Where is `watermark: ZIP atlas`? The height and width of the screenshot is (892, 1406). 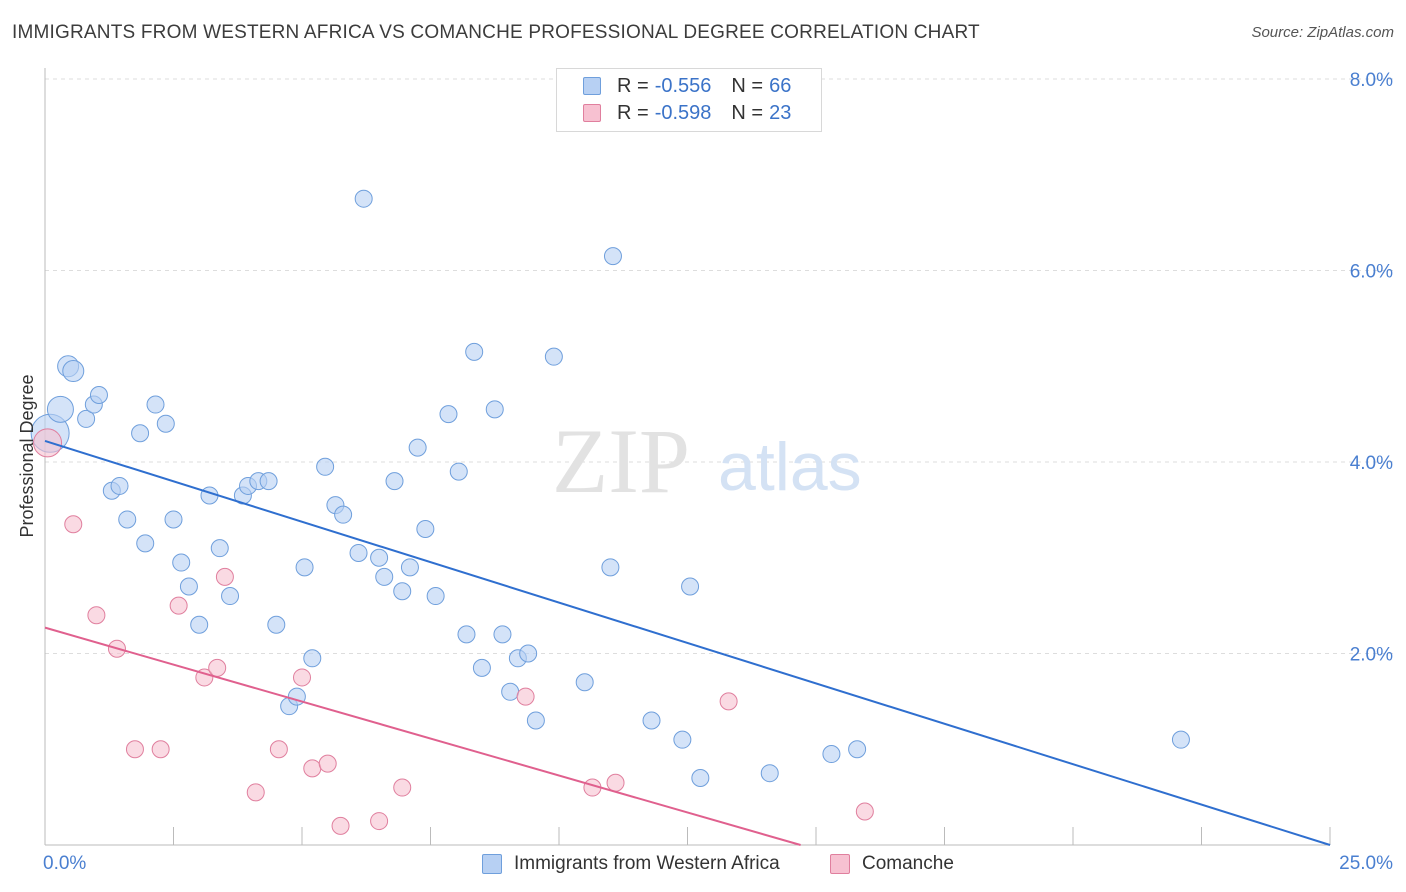 watermark: ZIP atlas is located at coordinates (707, 461).